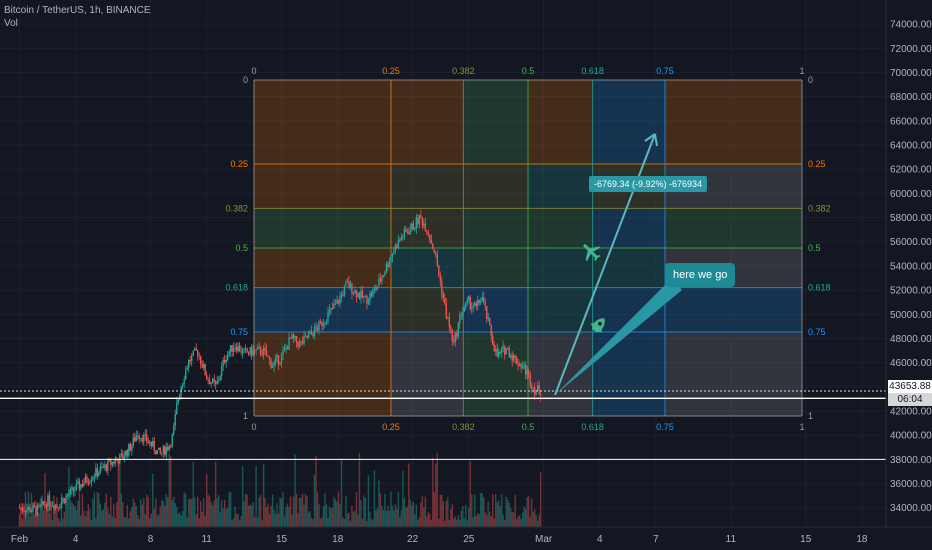 This screenshot has width=932, height=550. What do you see at coordinates (700, 275) in the screenshot?
I see `callout-here-we-go: here we go` at bounding box center [700, 275].